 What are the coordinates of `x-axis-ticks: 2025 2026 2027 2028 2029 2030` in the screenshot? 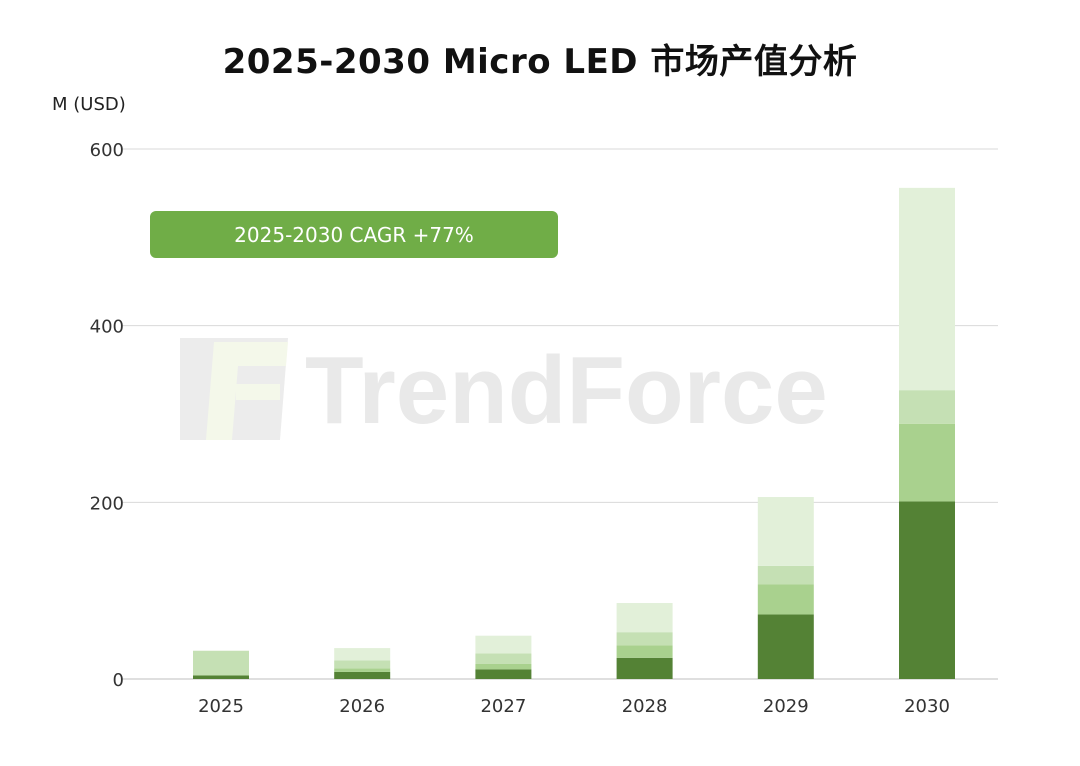 It's located at (574, 706).